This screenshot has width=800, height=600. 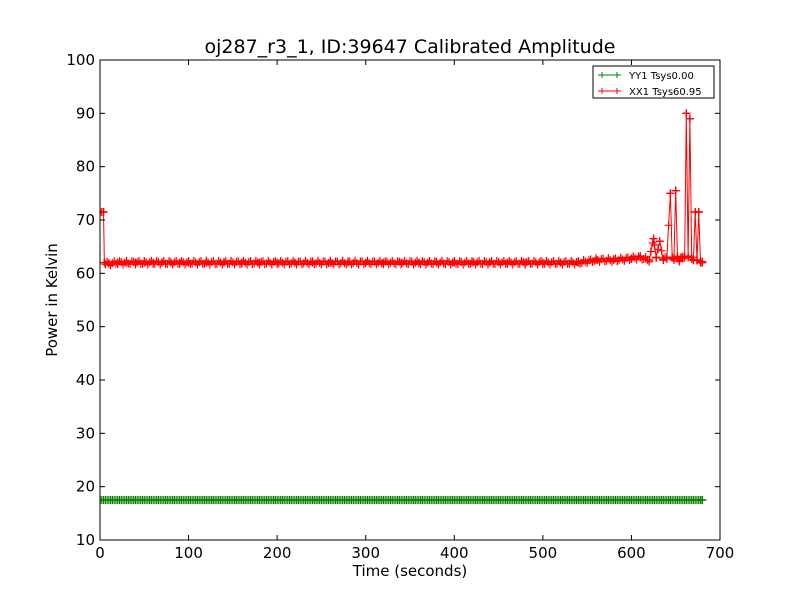 I want to click on legend: YY1 Tsys0.00 XX1 Tsys60.95, so click(x=653, y=82).